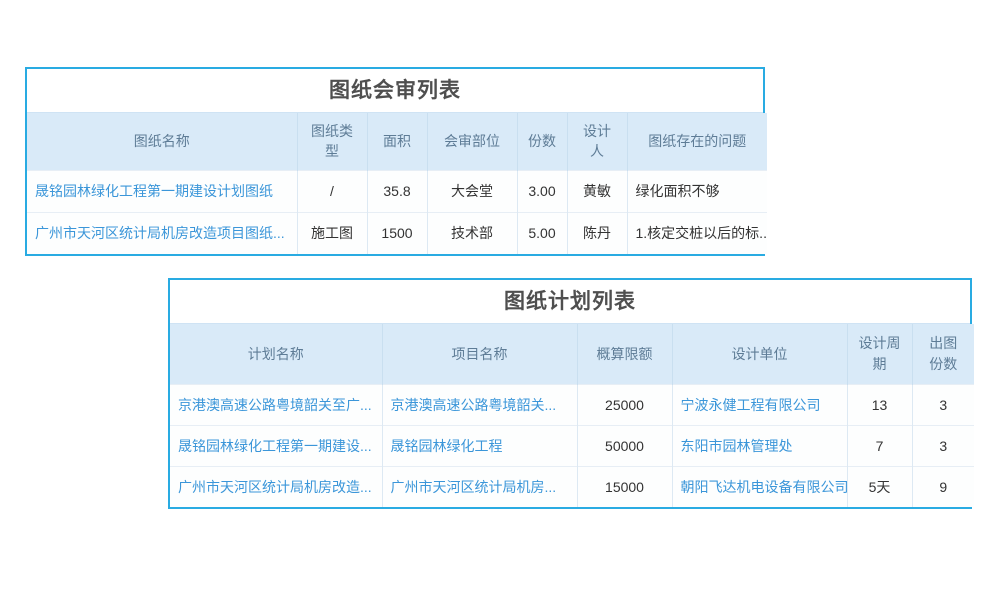  Describe the element at coordinates (332, 190) in the screenshot. I see `cell: /` at that location.